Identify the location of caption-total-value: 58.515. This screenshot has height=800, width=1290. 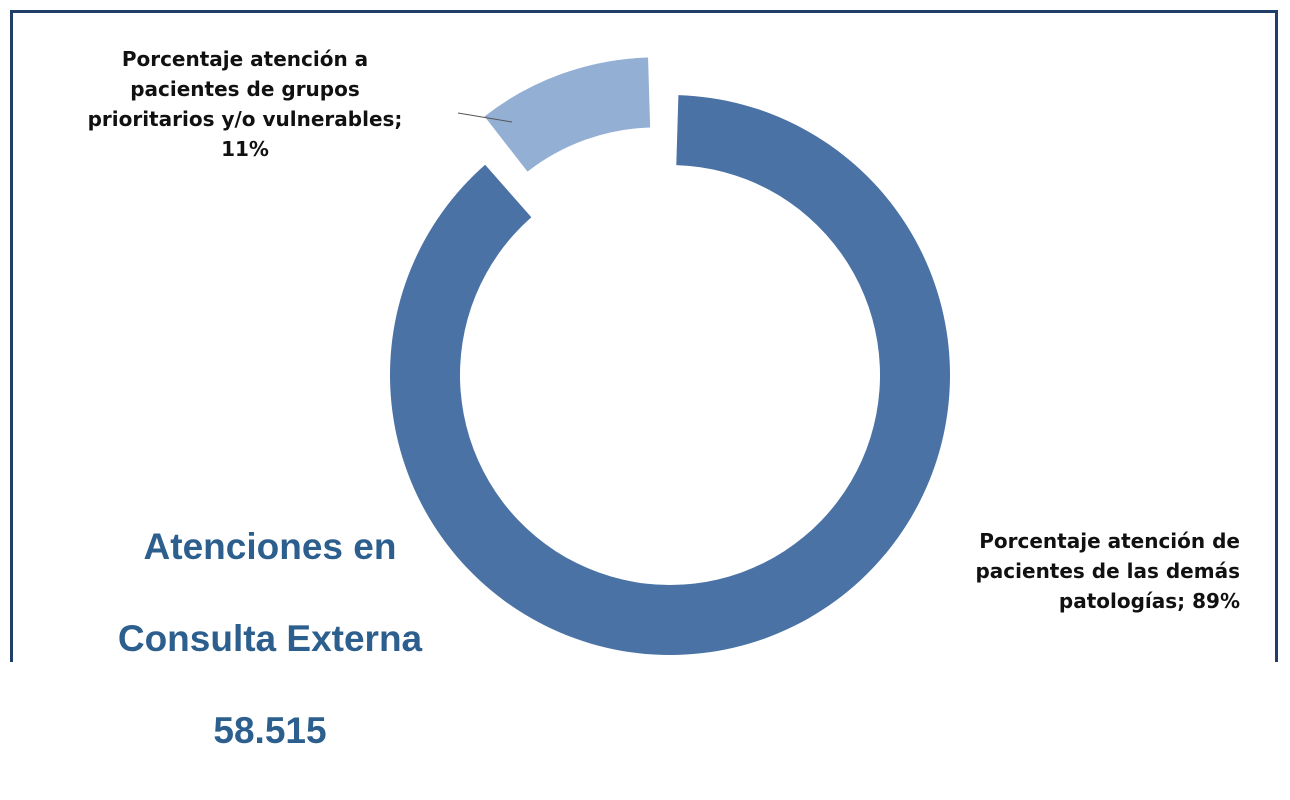
(270, 730).